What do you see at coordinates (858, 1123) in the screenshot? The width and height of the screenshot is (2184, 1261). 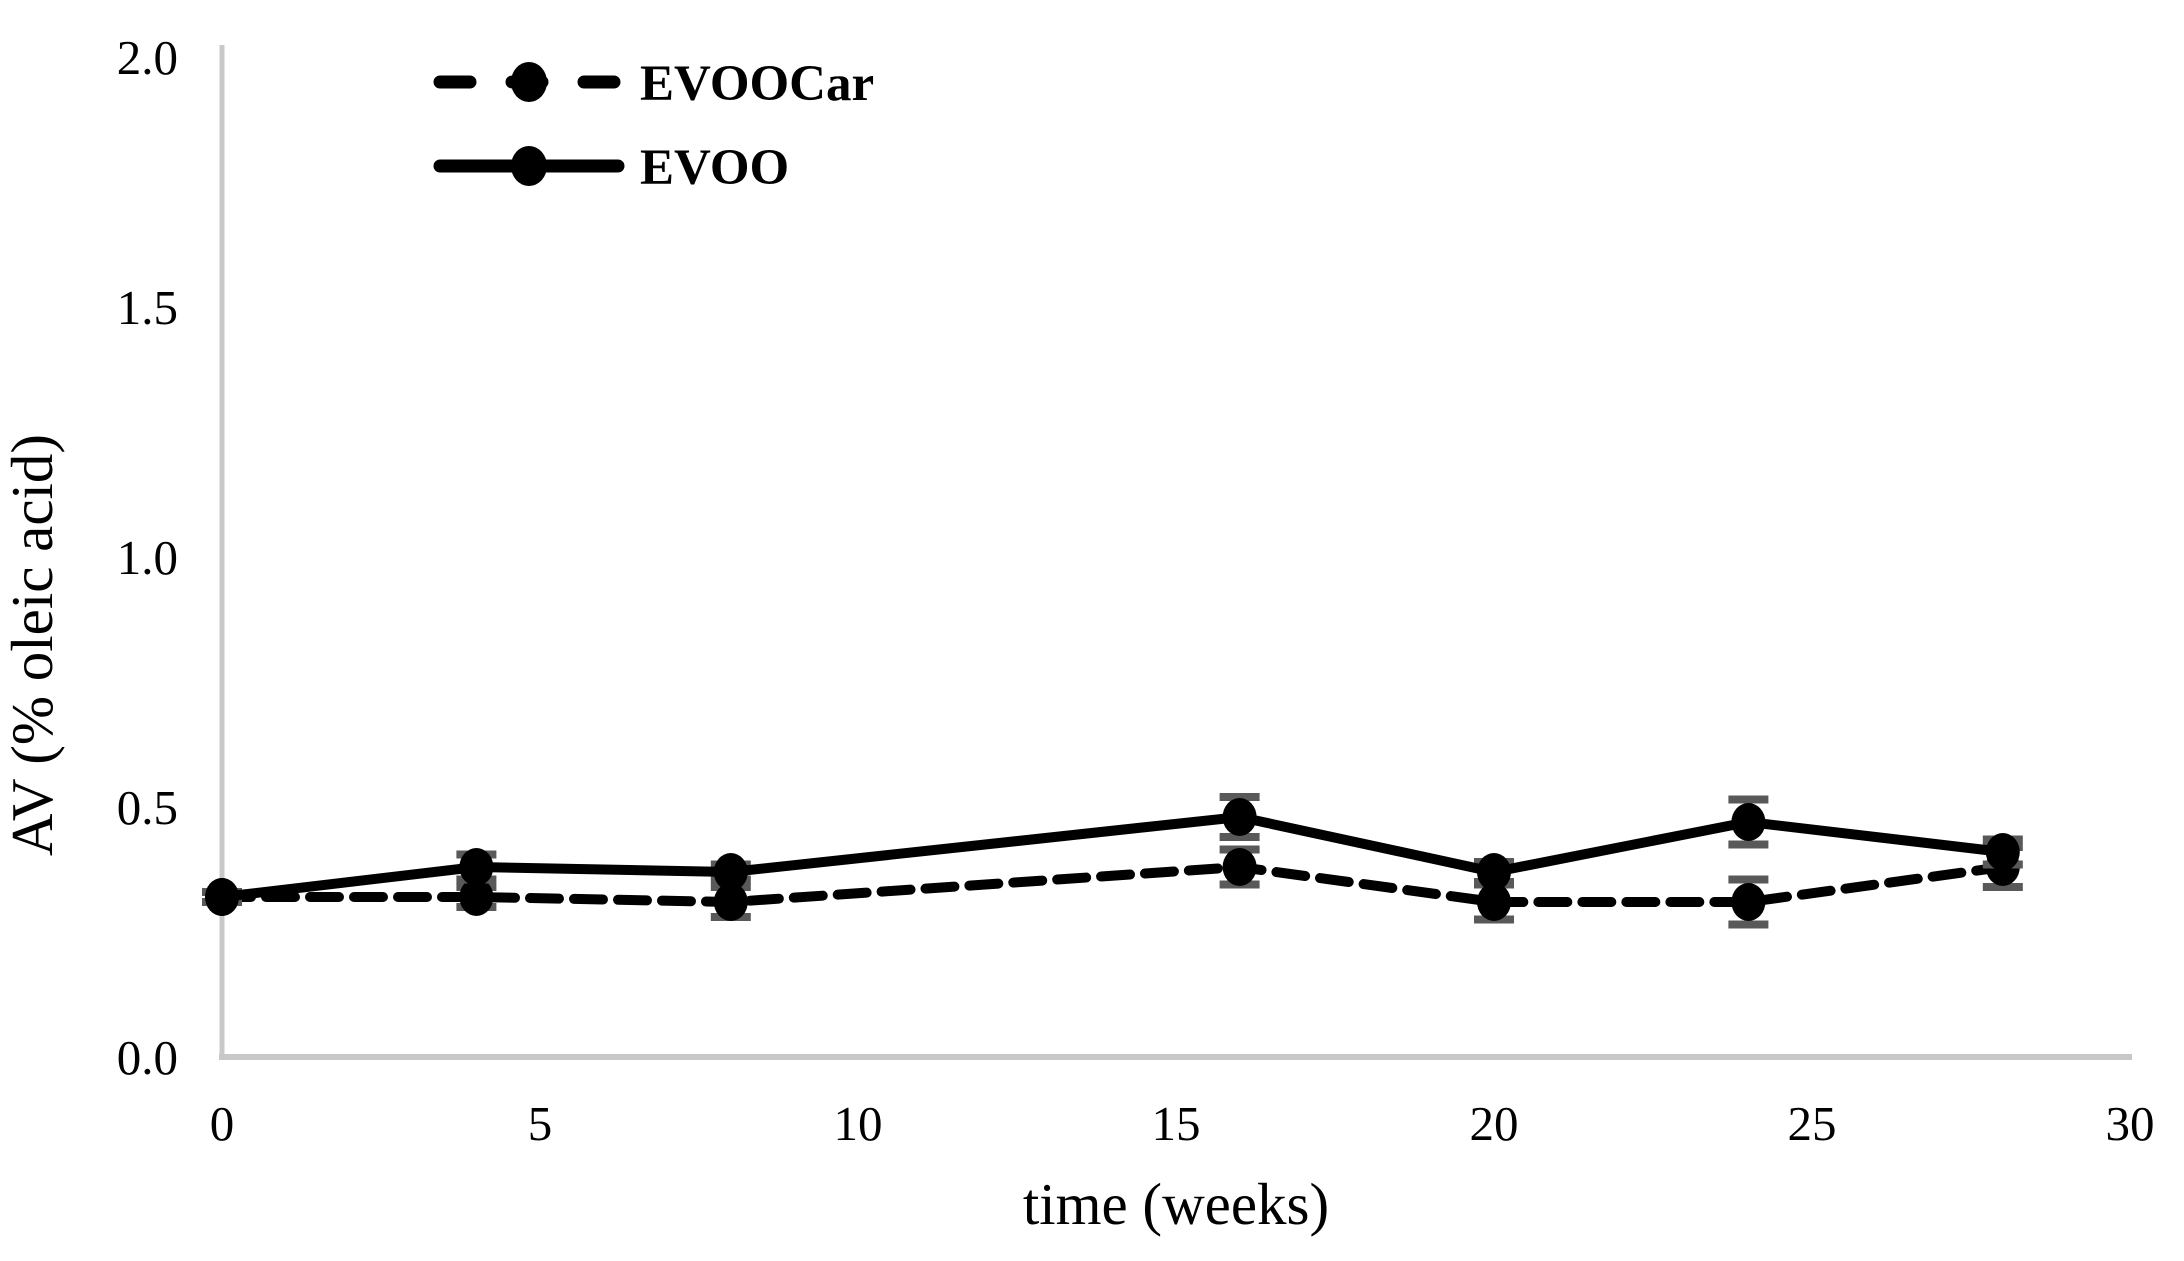 I see `x-tick-label: 10` at bounding box center [858, 1123].